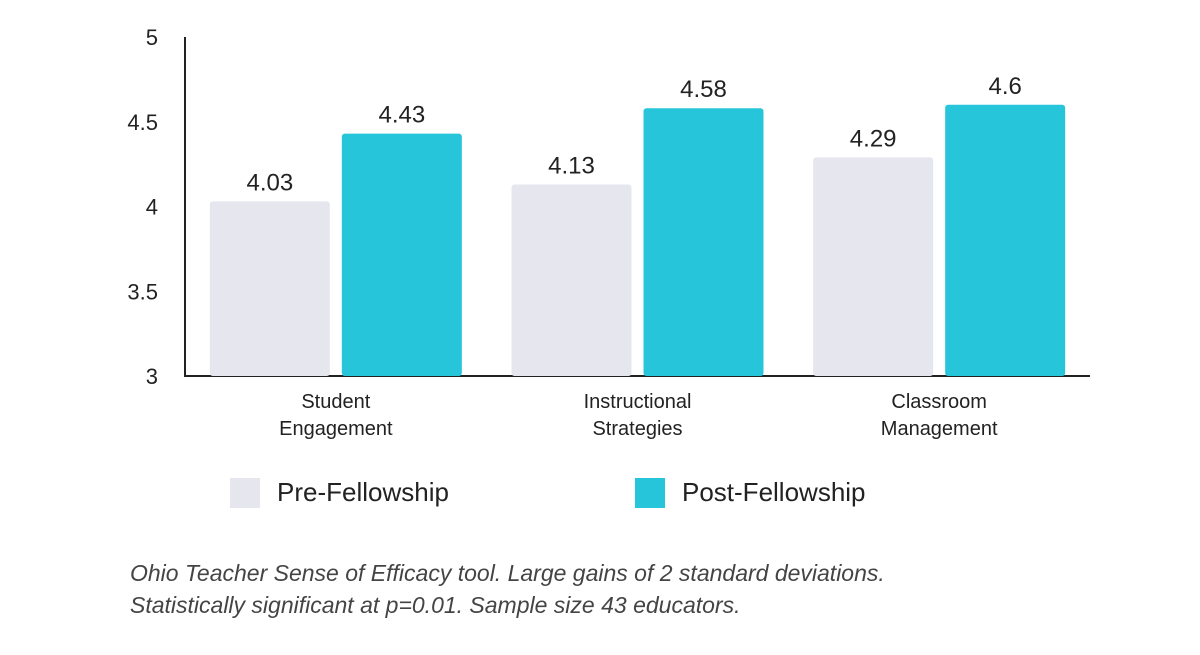 The height and width of the screenshot is (655, 1200). What do you see at coordinates (610, 495) in the screenshot?
I see `legend: Pre-Fellowship Post-Fellowship` at bounding box center [610, 495].